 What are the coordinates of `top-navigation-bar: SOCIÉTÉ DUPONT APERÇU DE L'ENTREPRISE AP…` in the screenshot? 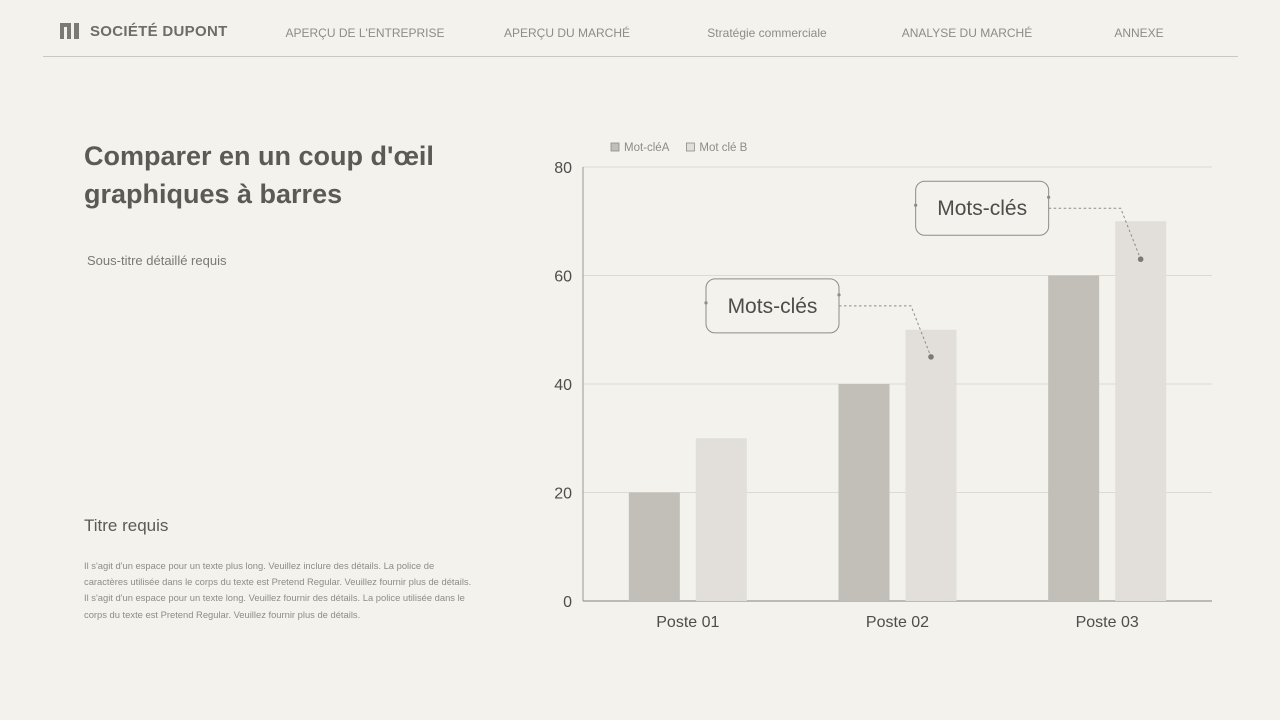 It's located at (640, 28).